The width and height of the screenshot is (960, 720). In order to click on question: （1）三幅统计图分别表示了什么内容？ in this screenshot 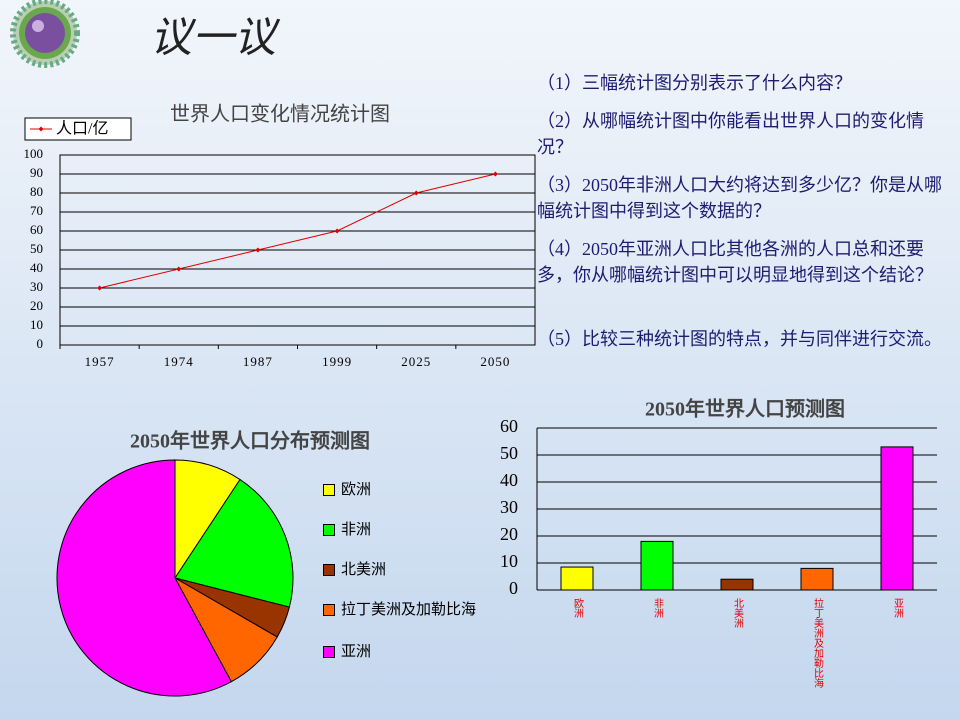, I will do `click(694, 83)`.